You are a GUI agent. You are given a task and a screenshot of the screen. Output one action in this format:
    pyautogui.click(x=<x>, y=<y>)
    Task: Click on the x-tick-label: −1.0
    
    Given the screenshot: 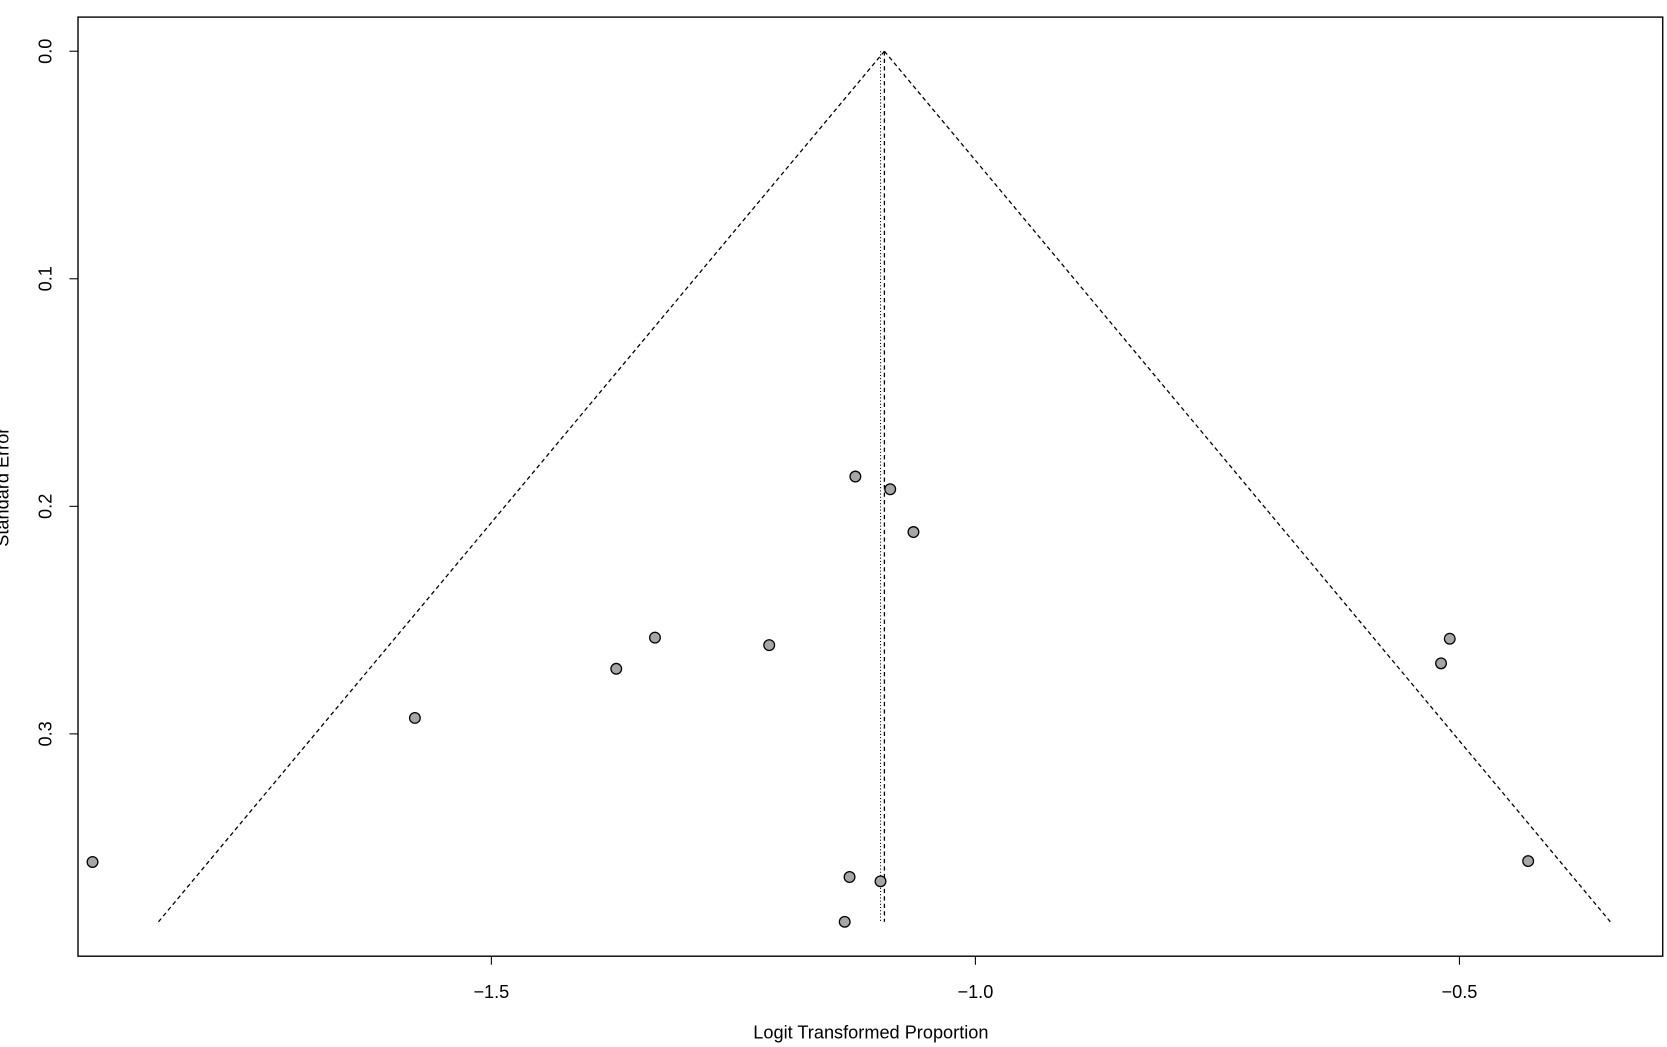 What is the action you would take?
    pyautogui.click(x=975, y=992)
    